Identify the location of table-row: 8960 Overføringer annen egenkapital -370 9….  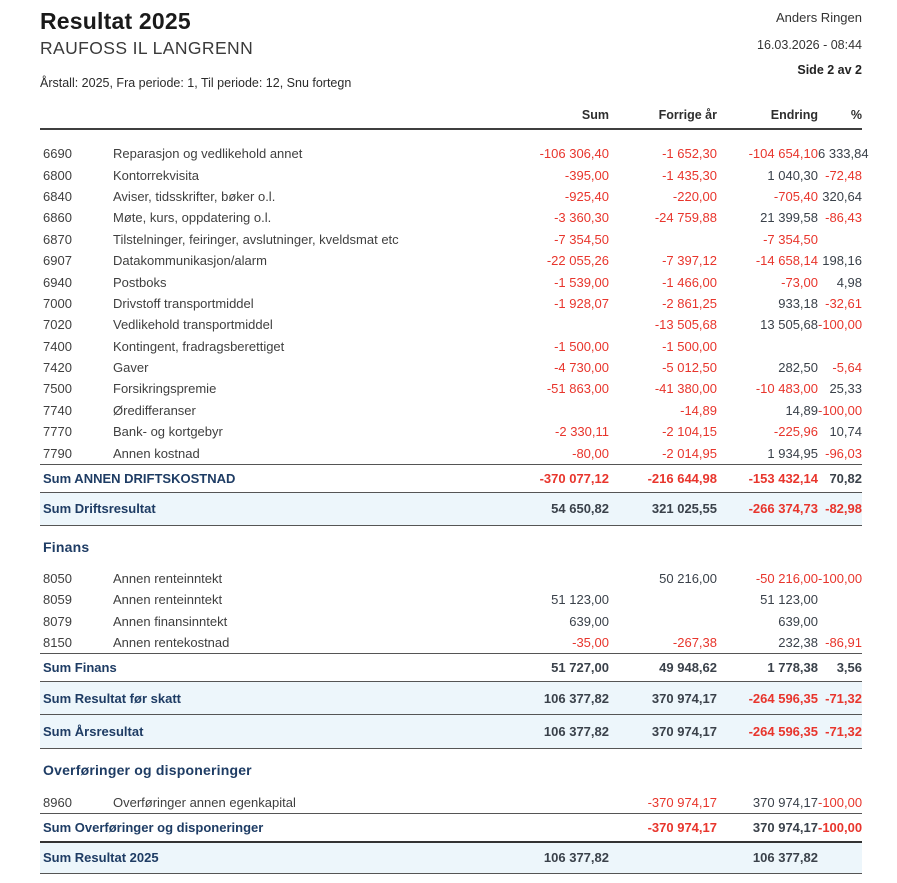
(451, 801).